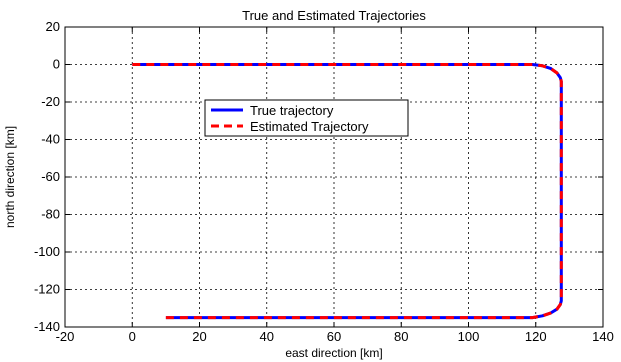 This screenshot has width=621, height=362. I want to click on legend: True trajectory Estimated Trajectory, so click(306, 118).